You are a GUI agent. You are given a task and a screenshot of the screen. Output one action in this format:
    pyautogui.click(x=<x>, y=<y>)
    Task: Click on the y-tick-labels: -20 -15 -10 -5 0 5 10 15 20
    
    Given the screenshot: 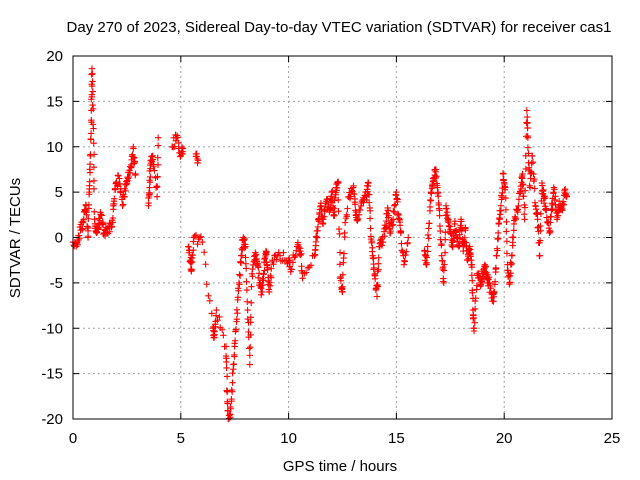 What is the action you would take?
    pyautogui.click(x=52, y=238)
    